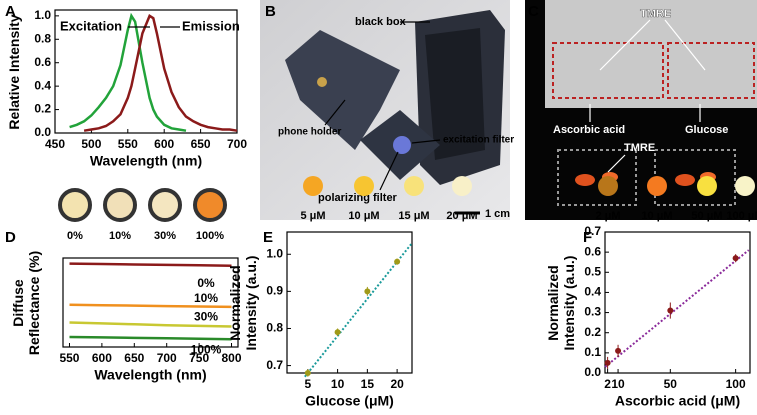 Image resolution: width=757 pixels, height=415 pixels. I want to click on x-tick-label: 50, so click(671, 384).